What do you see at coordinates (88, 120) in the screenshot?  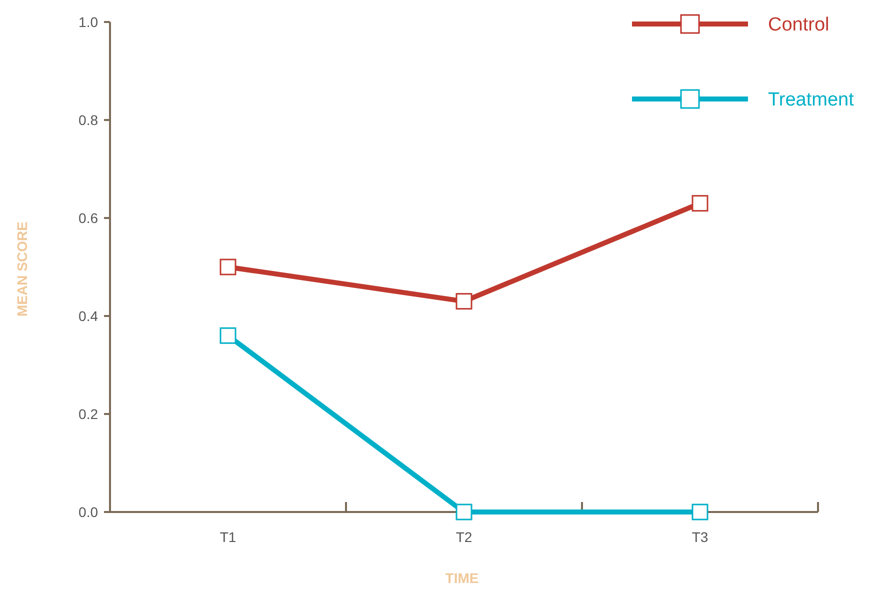 I see `y-tick-label: 0.8` at bounding box center [88, 120].